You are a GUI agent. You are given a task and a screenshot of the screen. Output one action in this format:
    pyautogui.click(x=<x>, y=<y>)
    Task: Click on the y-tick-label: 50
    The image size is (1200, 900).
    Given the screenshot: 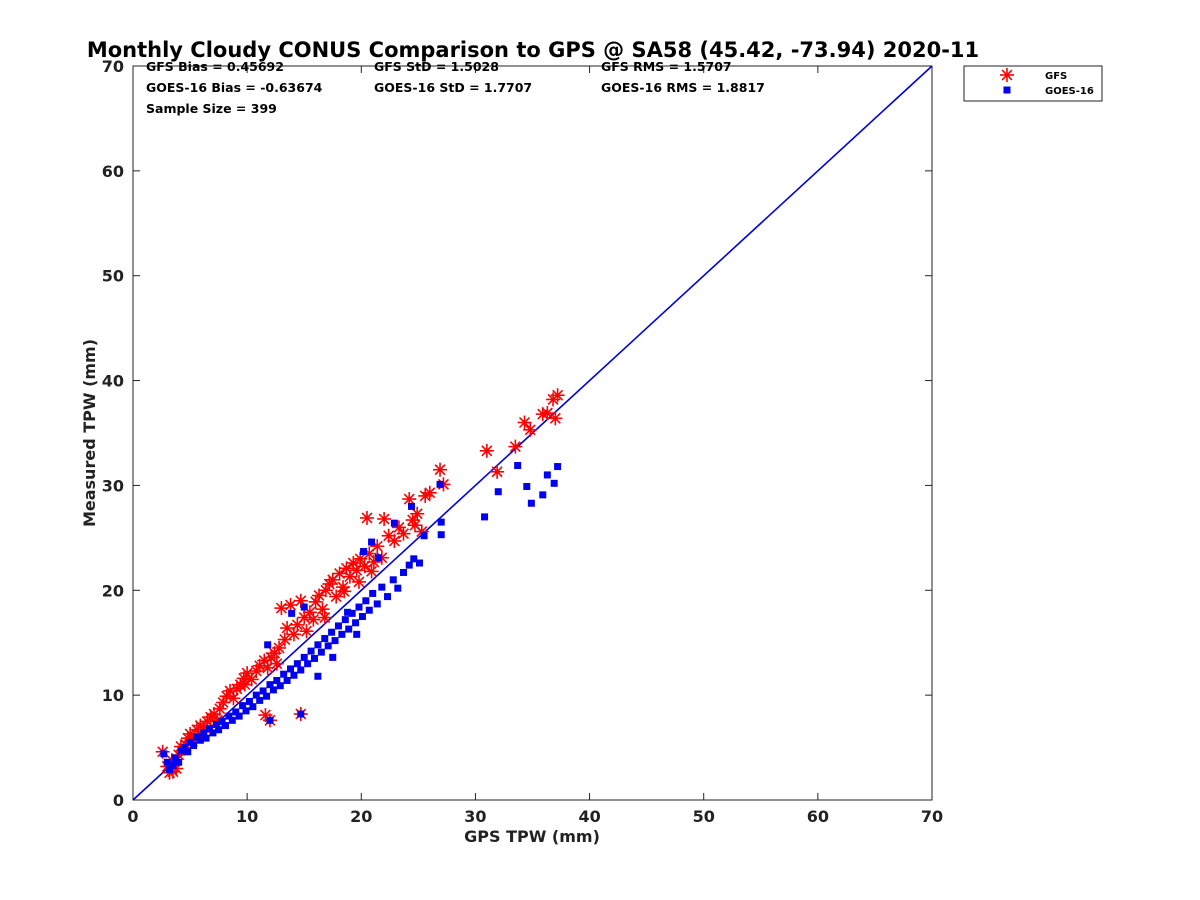 What is the action you would take?
    pyautogui.click(x=113, y=276)
    